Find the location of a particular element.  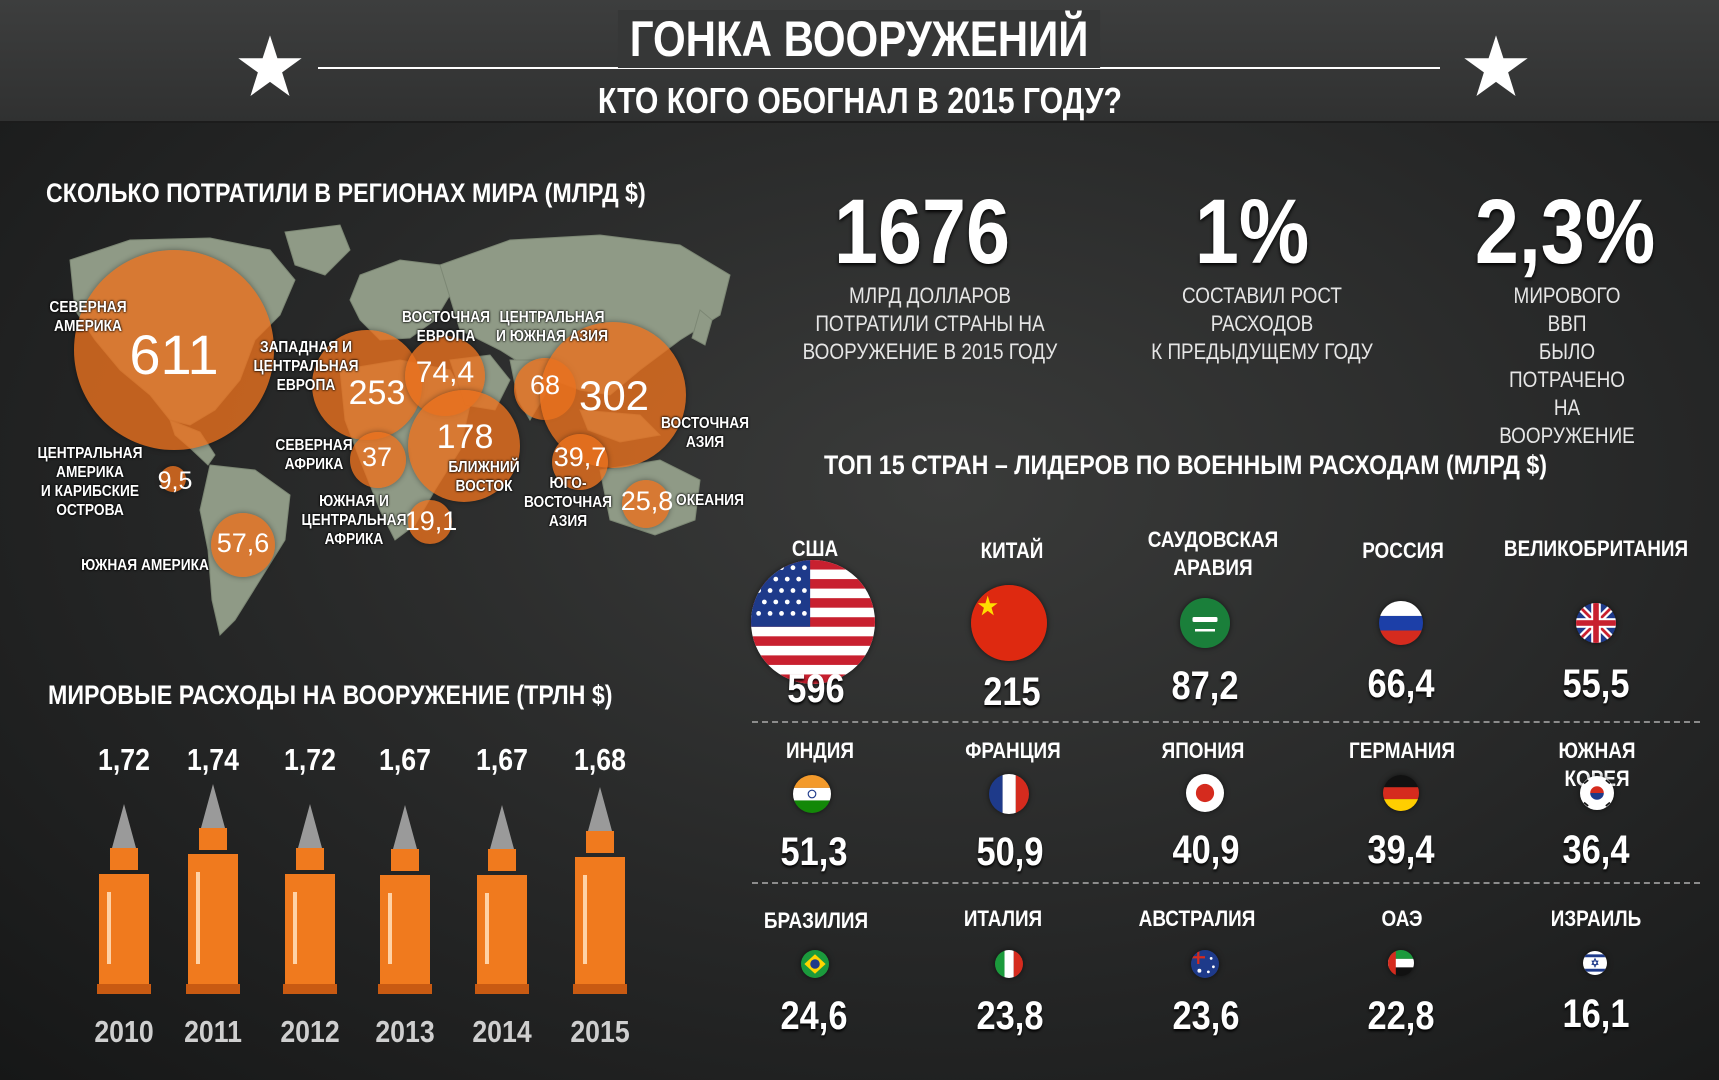

country-name-brazil: БРАЗИЛИЯ is located at coordinates (816, 920).